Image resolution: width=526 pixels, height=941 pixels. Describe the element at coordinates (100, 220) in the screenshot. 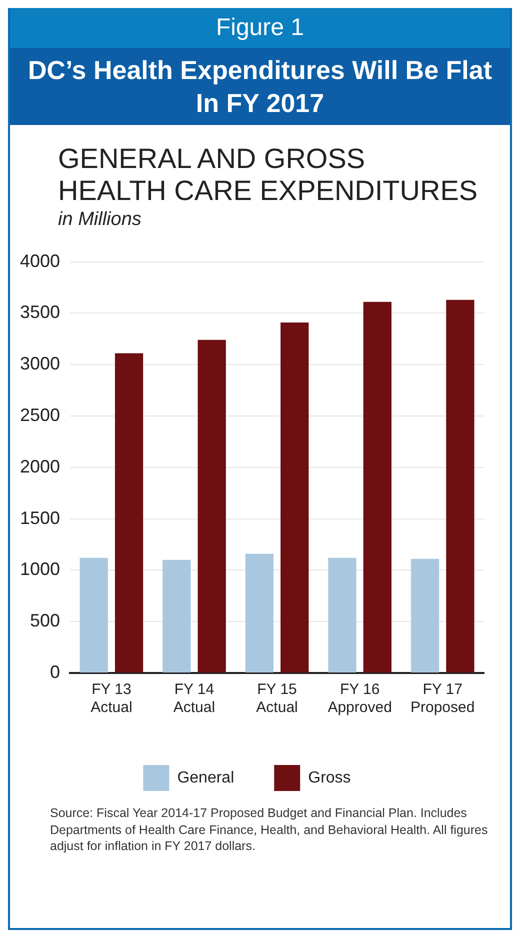

I see `y-axis-title: in Millions` at that location.